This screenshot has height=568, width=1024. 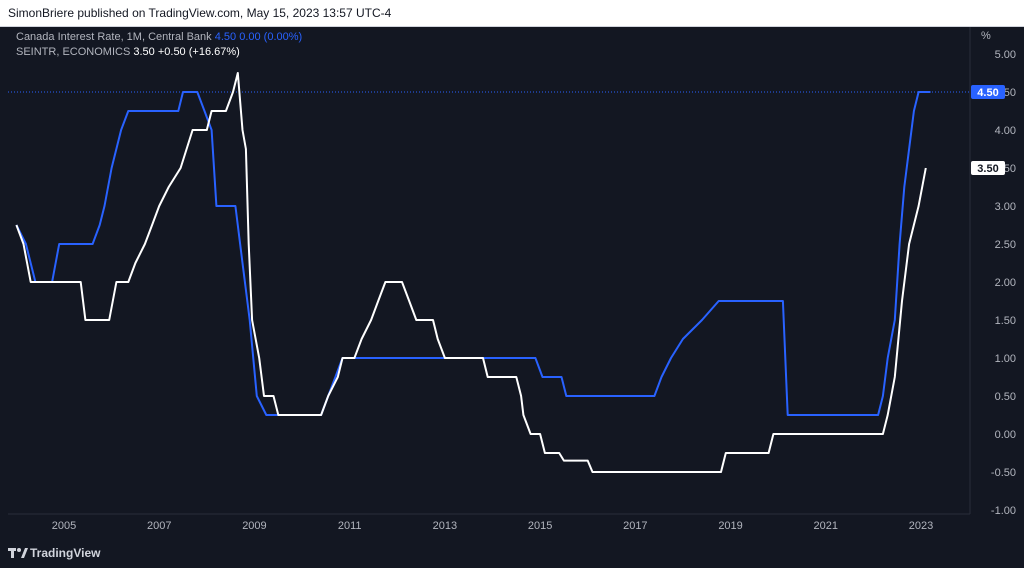 I want to click on x-tick-label: 2009, so click(x=254, y=526).